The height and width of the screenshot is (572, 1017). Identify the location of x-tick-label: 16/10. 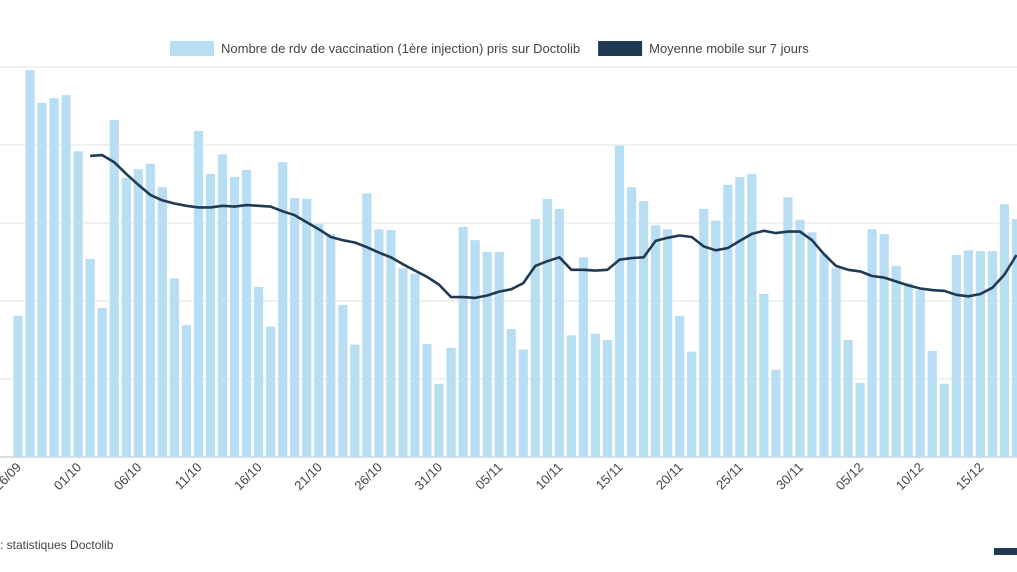
(248, 477).